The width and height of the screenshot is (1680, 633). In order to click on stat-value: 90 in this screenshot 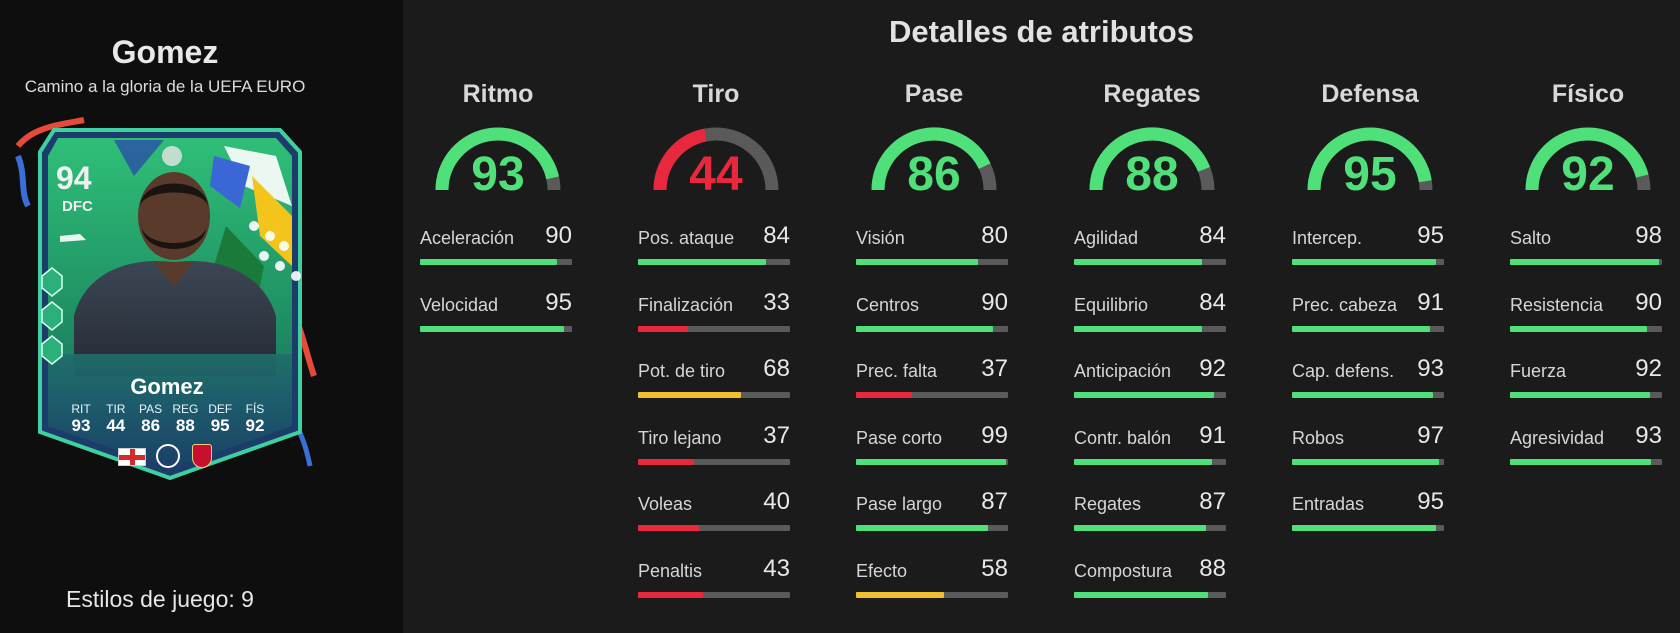, I will do `click(994, 302)`.